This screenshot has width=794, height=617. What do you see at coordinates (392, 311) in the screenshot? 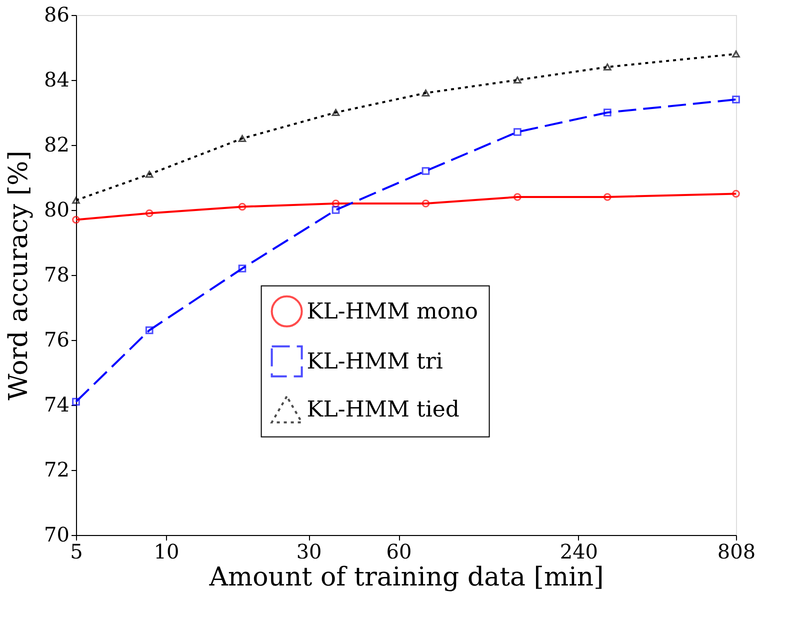
I see `legend-label: KL-HMM mono` at bounding box center [392, 311].